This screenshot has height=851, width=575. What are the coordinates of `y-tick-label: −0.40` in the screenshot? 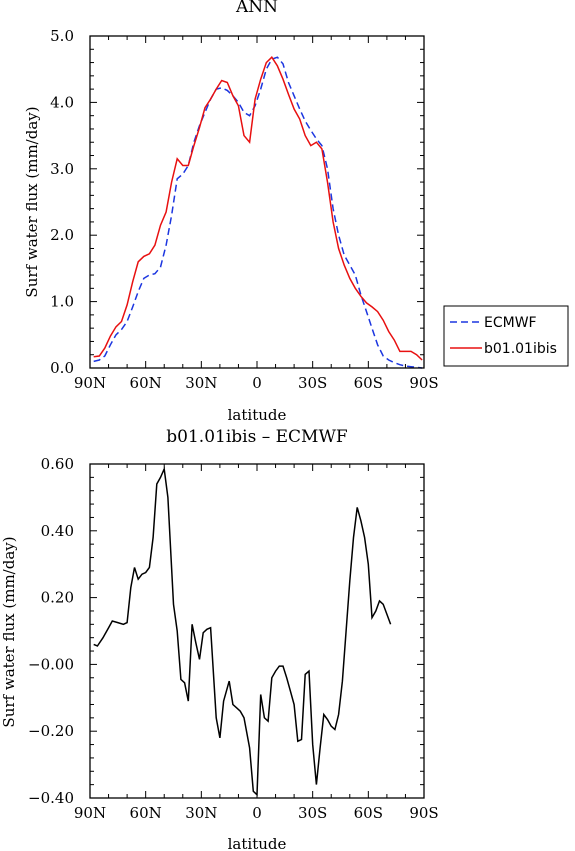 It's located at (51, 798).